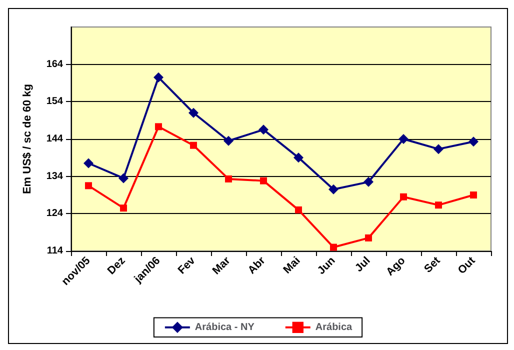  I want to click on x-tick-label: Set, so click(432, 265).